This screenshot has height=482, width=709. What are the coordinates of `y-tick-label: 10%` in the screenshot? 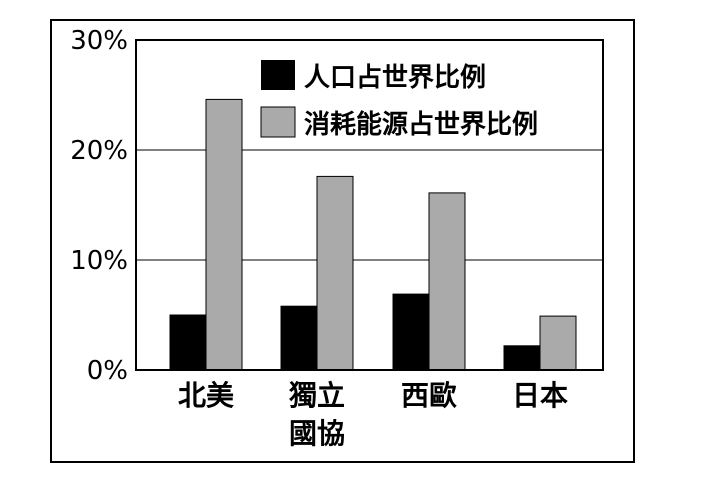 It's located at (99, 261).